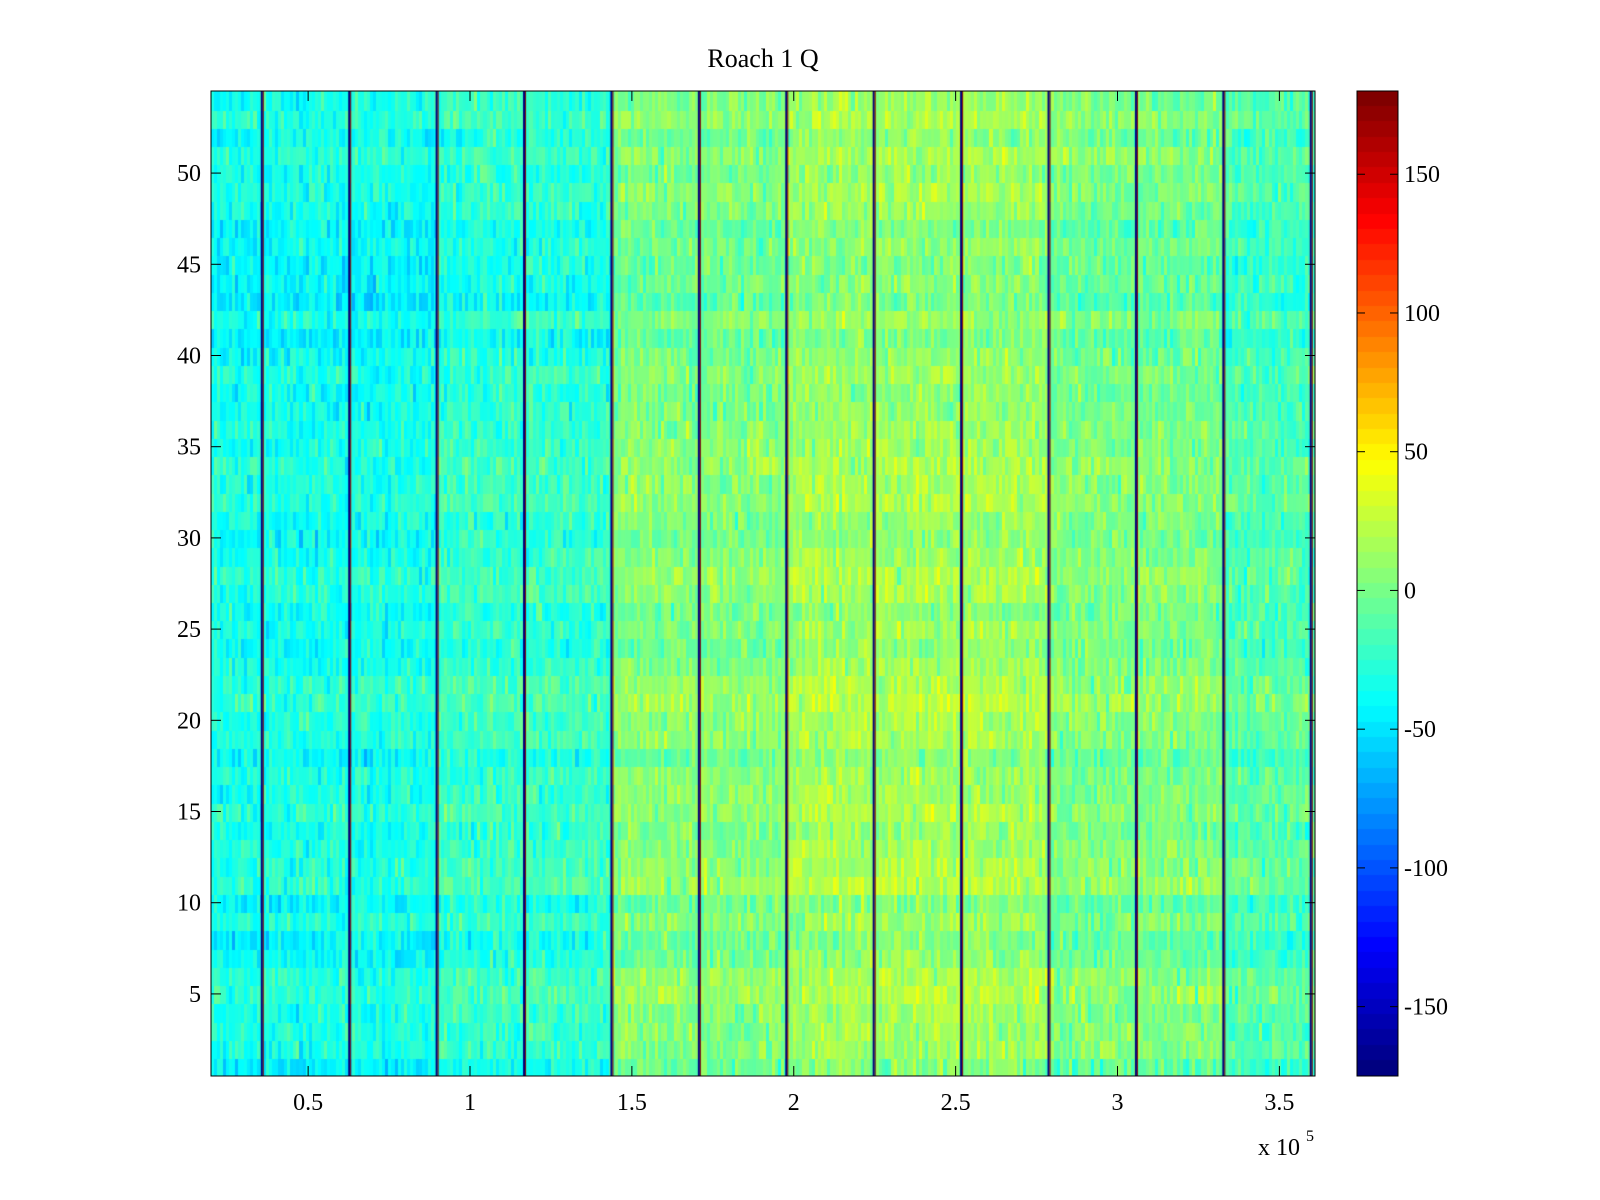  What do you see at coordinates (794, 1103) in the screenshot?
I see `x-tick-label: 2` at bounding box center [794, 1103].